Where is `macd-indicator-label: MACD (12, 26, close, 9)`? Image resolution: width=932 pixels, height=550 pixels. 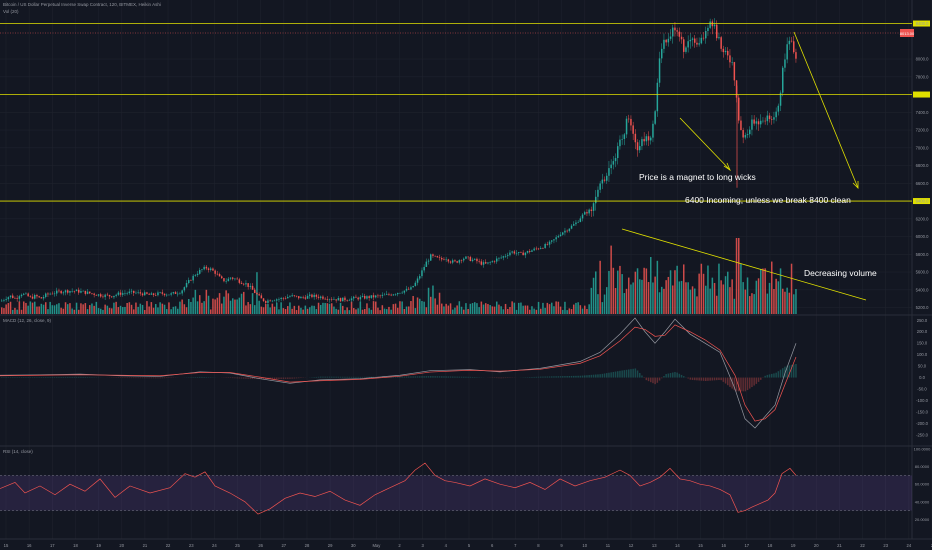 macd-indicator-label: MACD (12, 26, close, 9) is located at coordinates (27, 320).